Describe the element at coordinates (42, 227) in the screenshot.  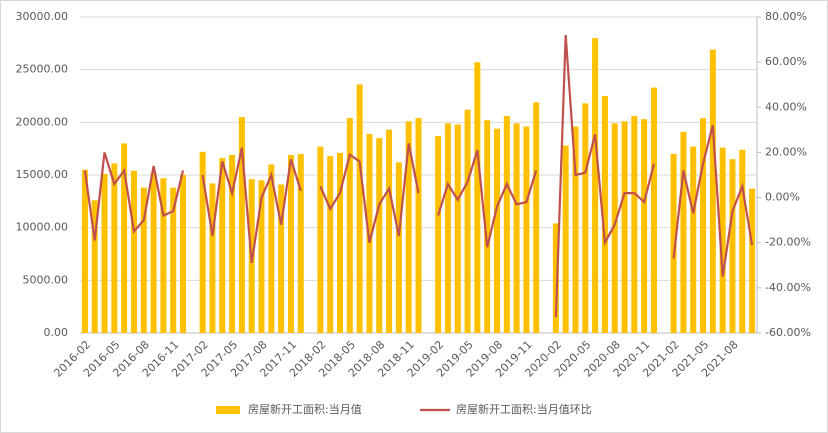
I see `y-tick-label: 10000.00` at that location.